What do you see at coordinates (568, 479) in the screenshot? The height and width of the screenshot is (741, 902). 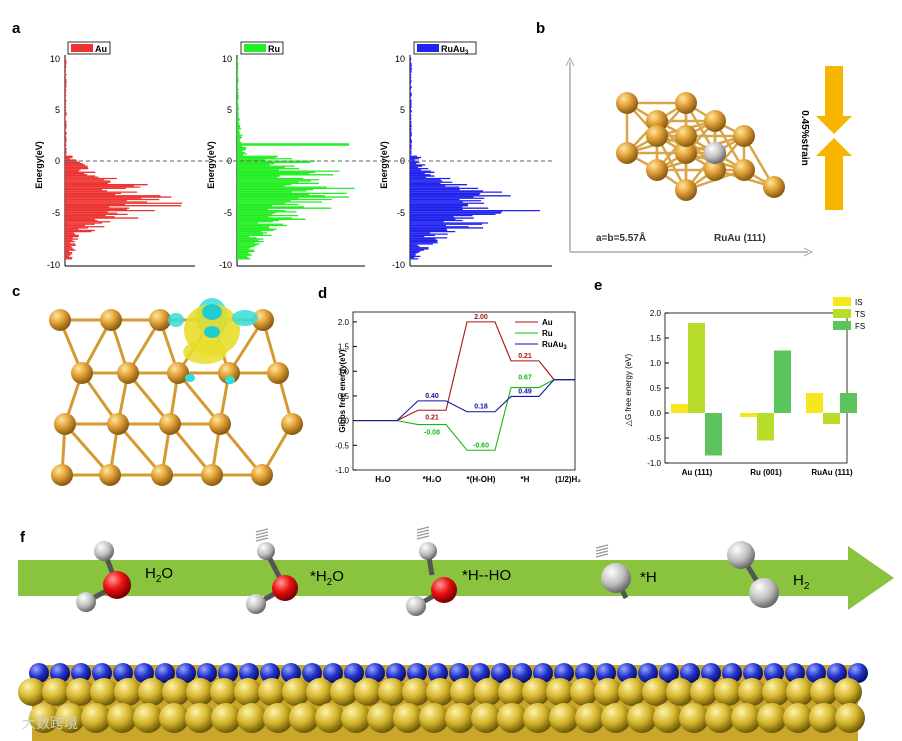 I see `x-tick-label: (1/2)H₂` at bounding box center [568, 479].